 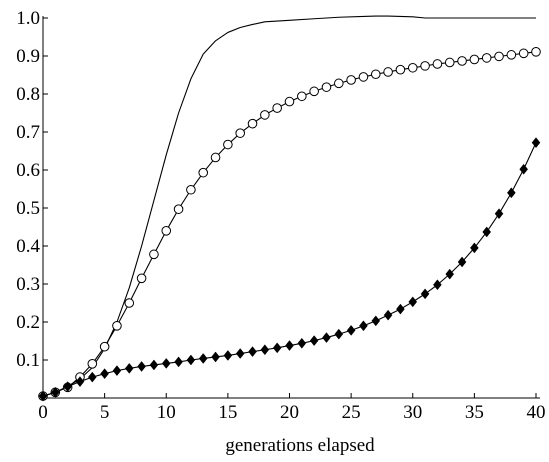 I want to click on y-tick-label: 0.6, so click(x=28, y=170).